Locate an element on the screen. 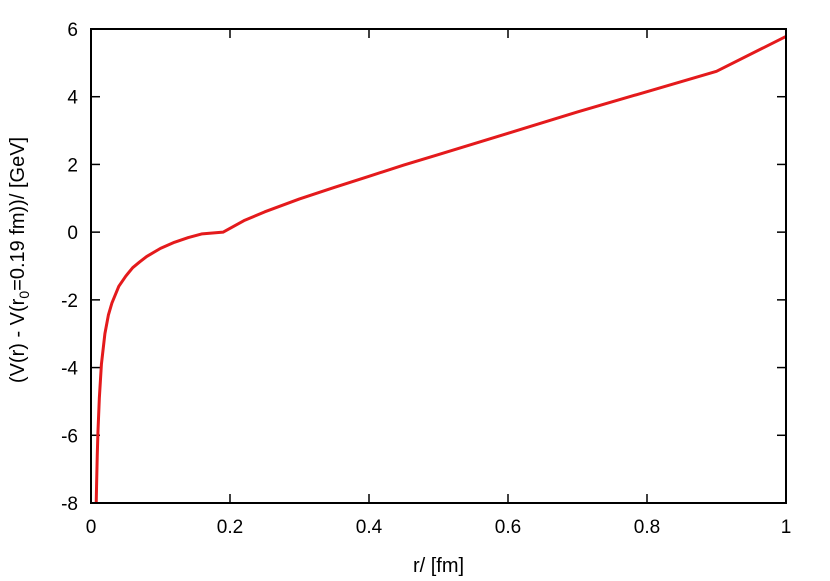 Image resolution: width=830 pixels, height=581 pixels. y-tick-label: -2 is located at coordinates (69, 301).